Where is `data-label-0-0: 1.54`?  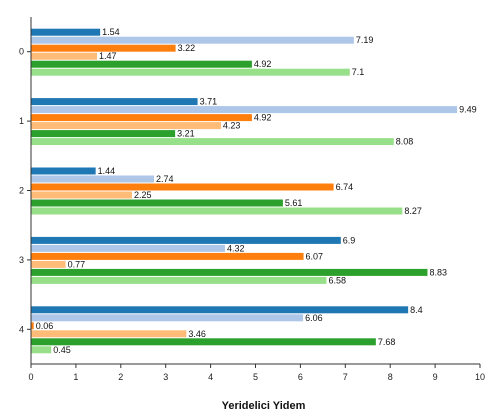
data-label-0-0: 1.54 is located at coordinates (111, 32).